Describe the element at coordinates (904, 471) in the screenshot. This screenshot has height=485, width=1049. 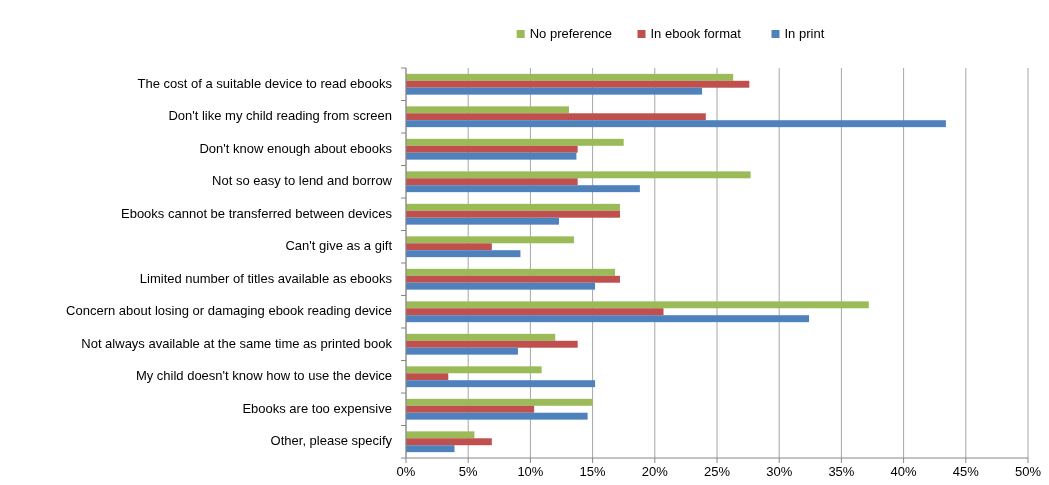
I see `x-tick-label: 40%` at that location.